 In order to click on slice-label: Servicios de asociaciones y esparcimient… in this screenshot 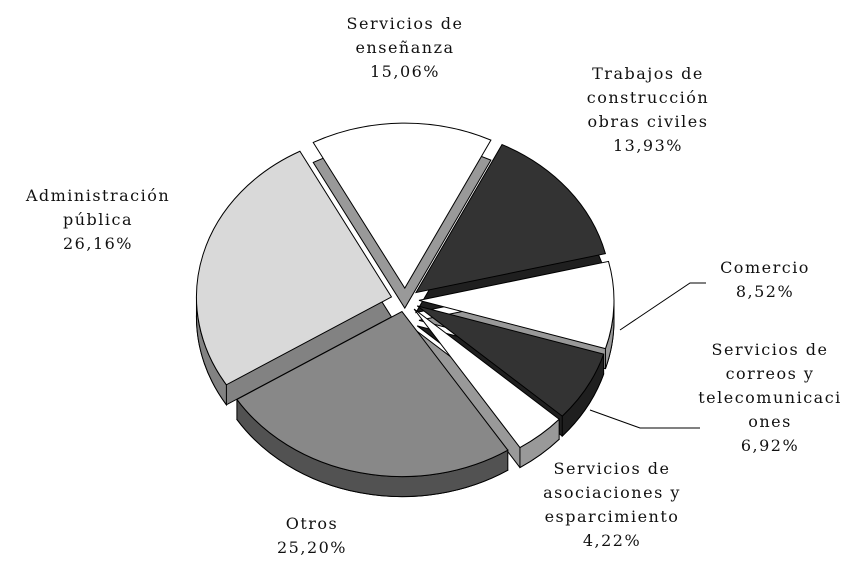, I will do `click(612, 505)`.